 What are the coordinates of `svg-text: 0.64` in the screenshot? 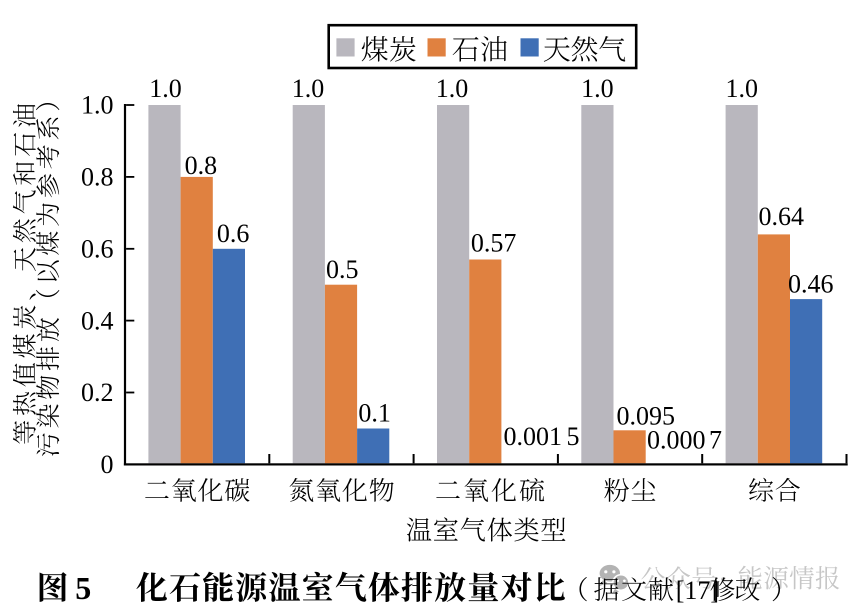 It's located at (782, 216).